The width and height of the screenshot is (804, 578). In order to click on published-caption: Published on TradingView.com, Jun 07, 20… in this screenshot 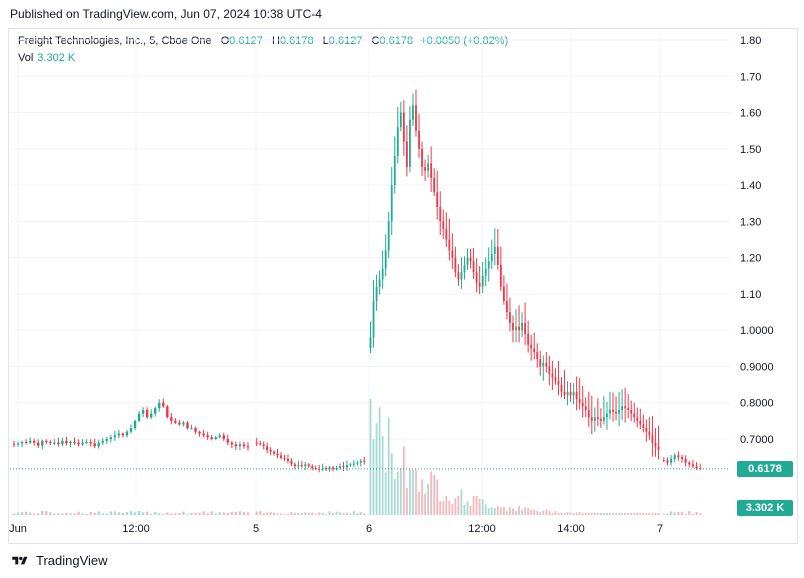, I will do `click(166, 14)`.